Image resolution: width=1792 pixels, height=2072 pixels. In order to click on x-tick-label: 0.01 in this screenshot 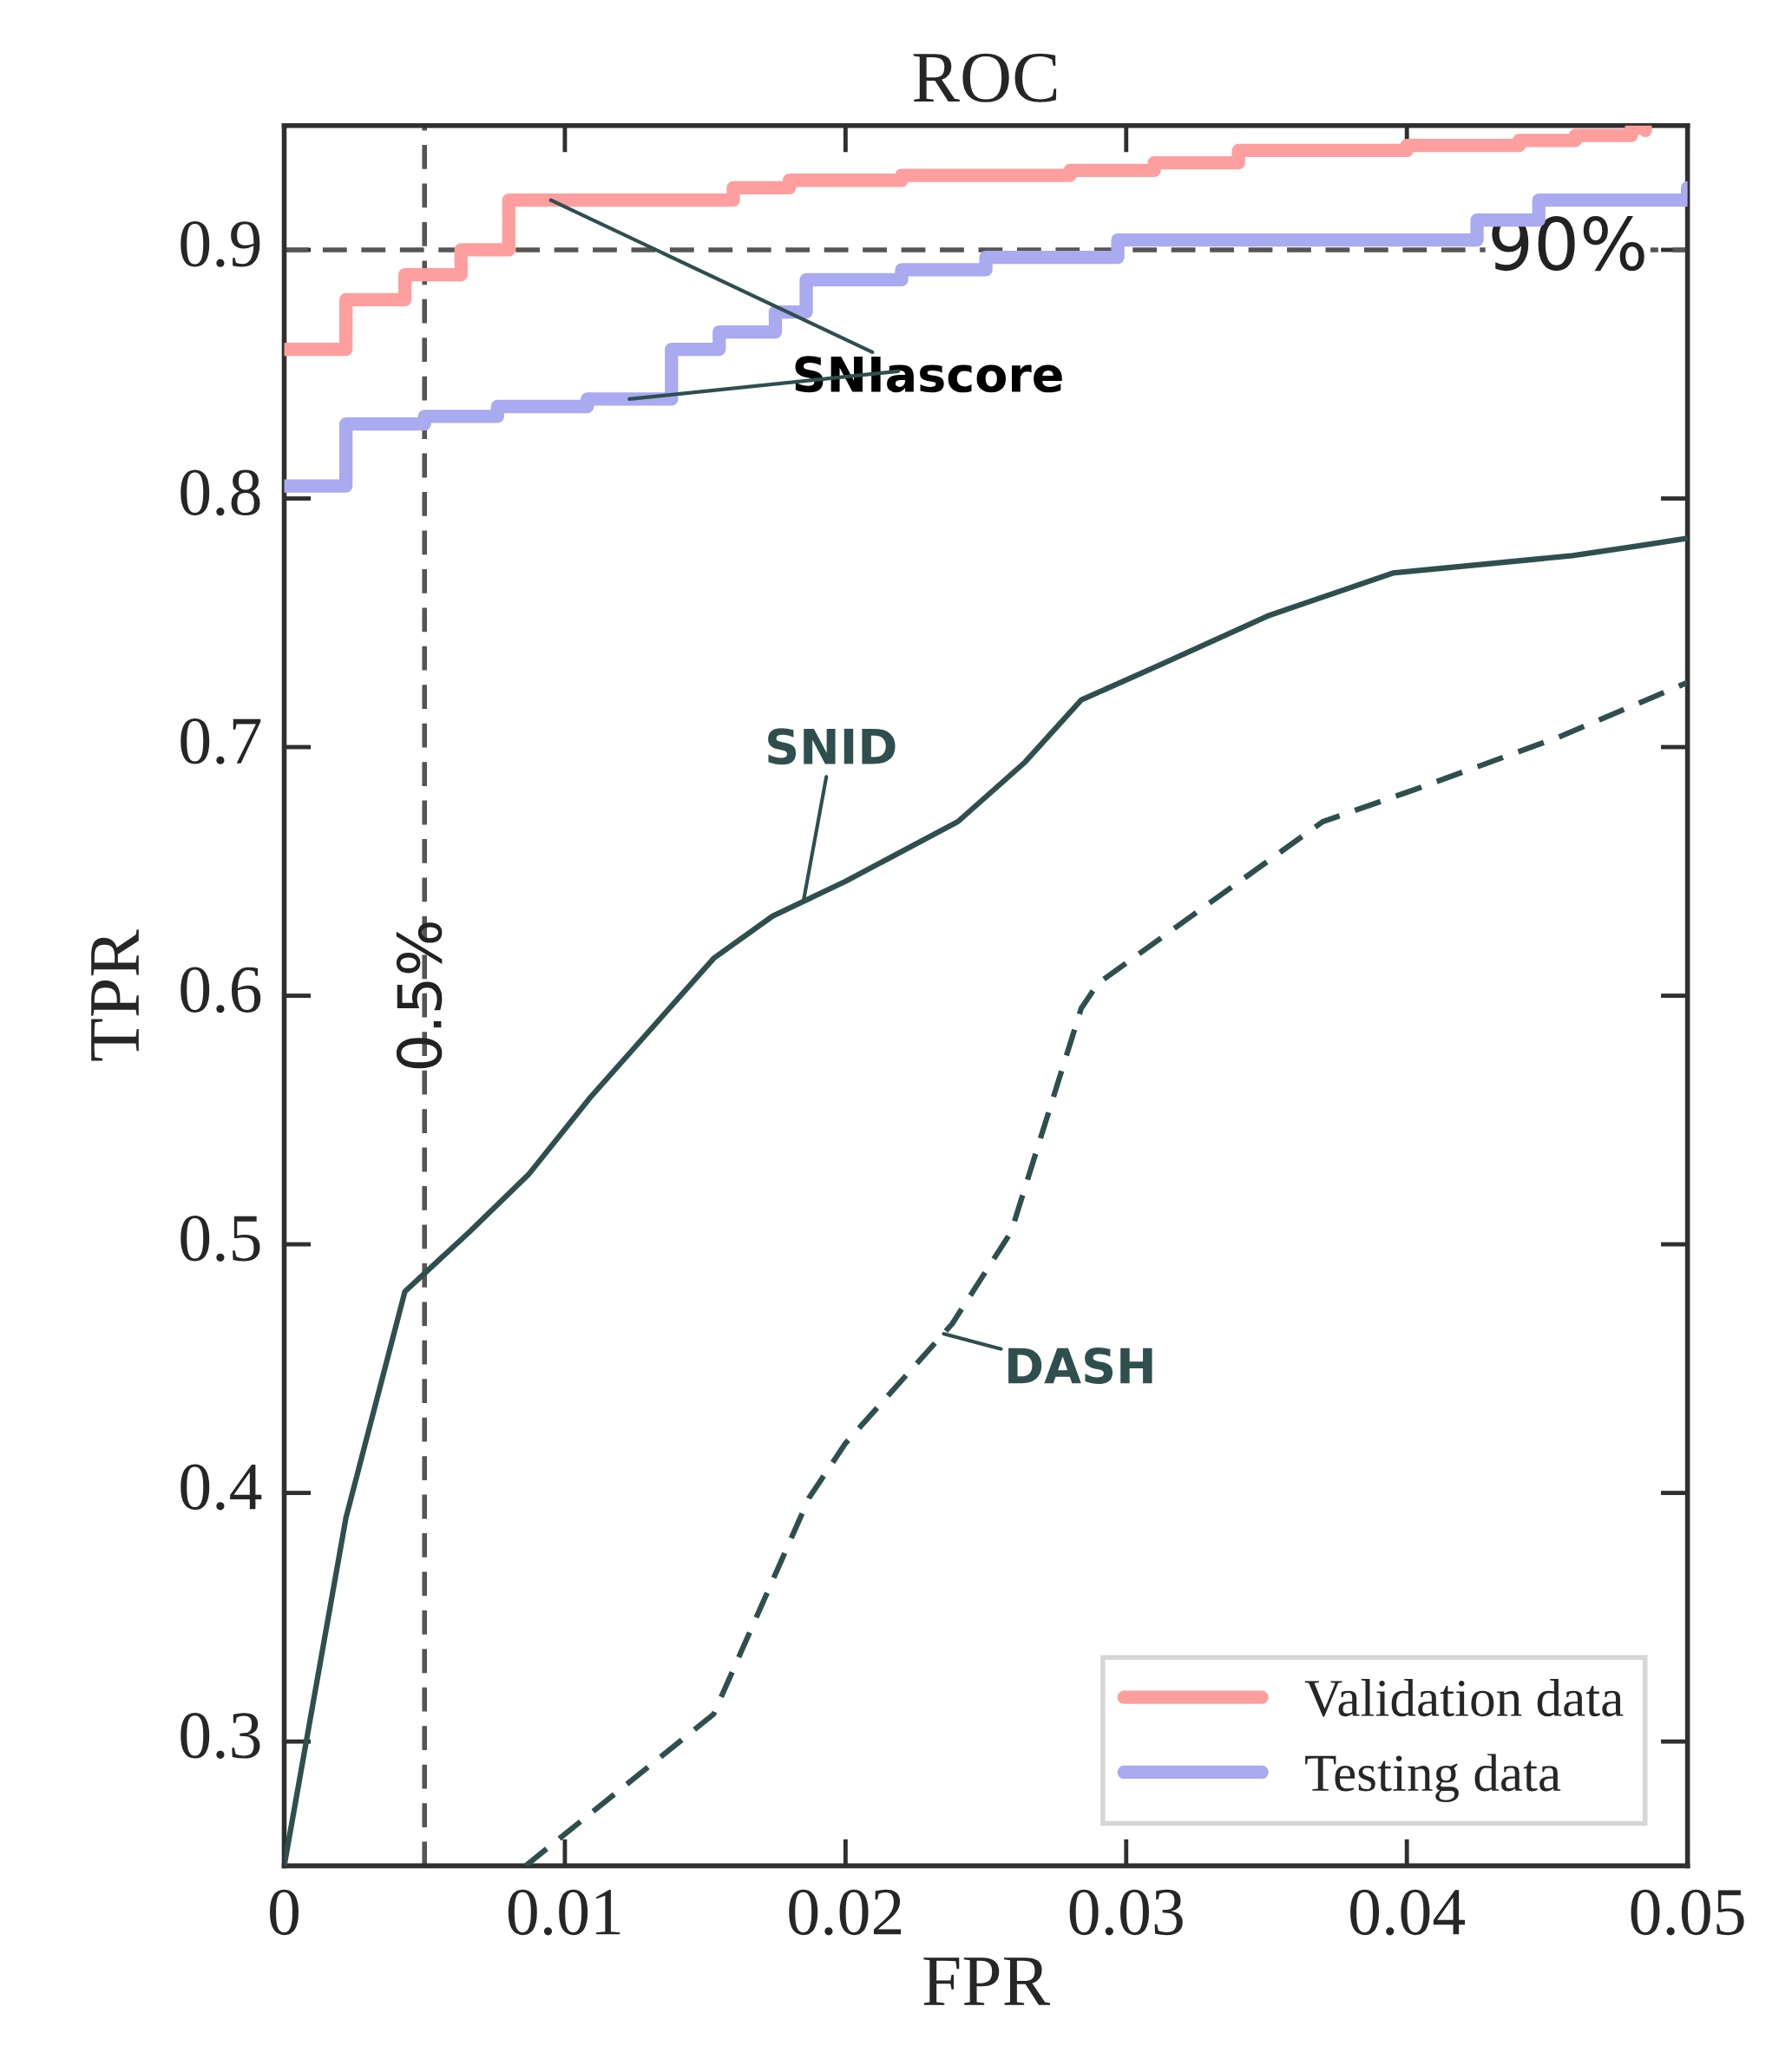, I will do `click(564, 1912)`.